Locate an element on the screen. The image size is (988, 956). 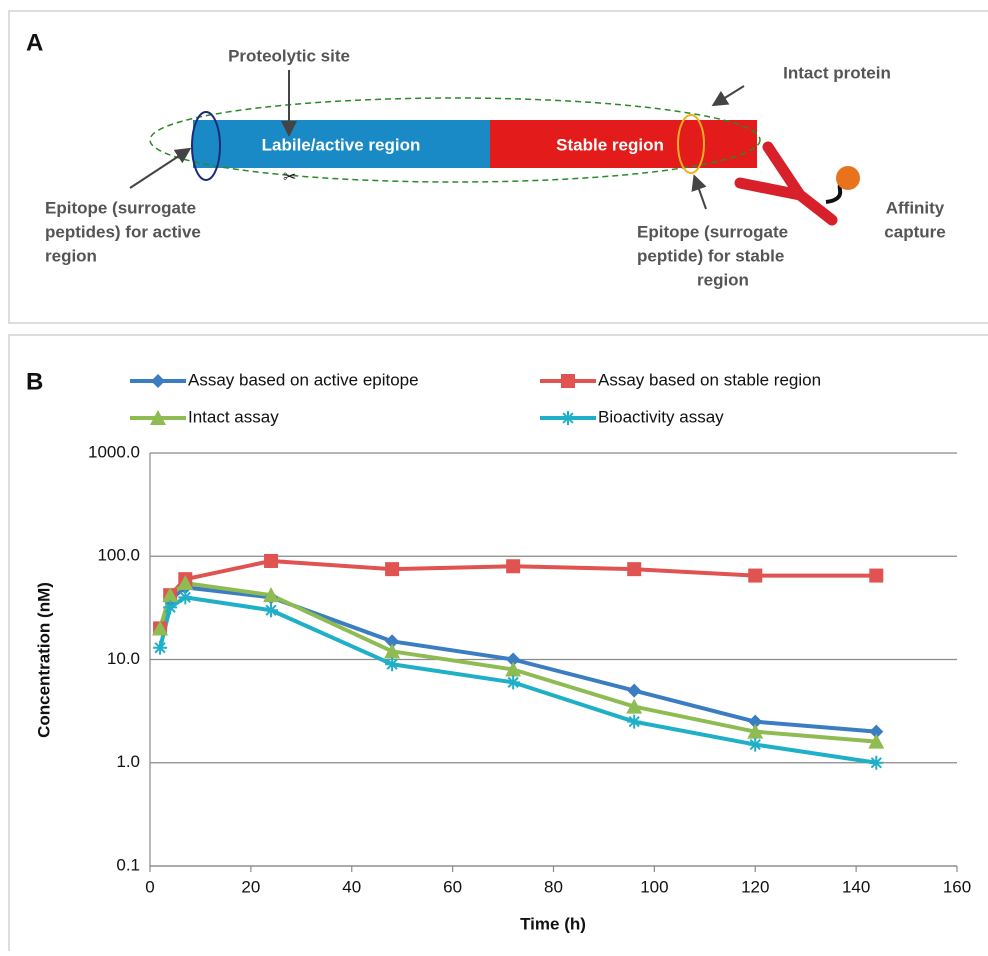
annotation: capture is located at coordinates (914, 231).